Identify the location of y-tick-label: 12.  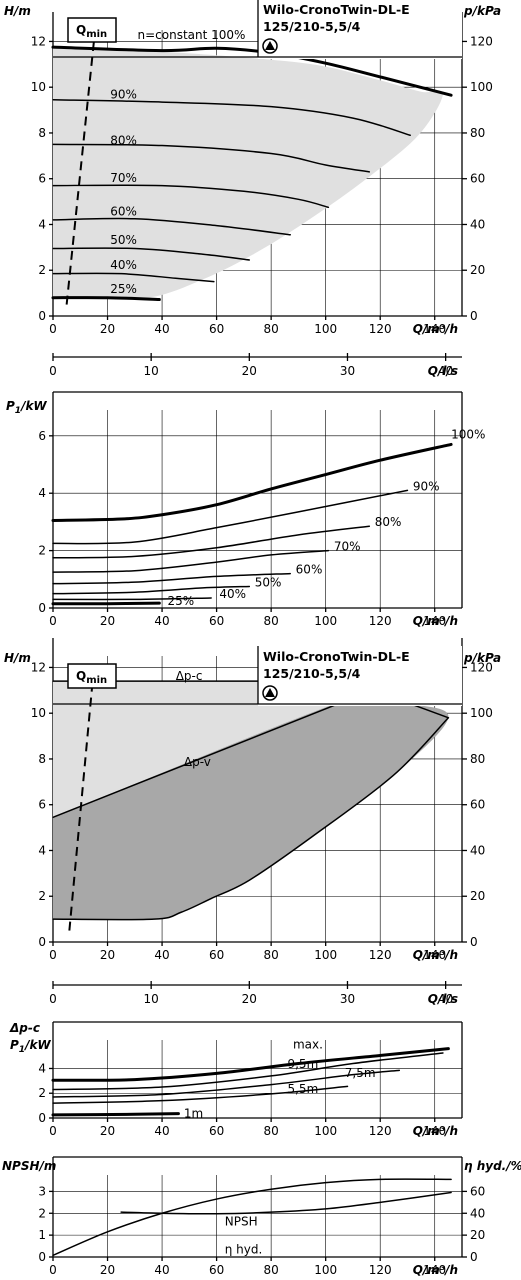
(38, 667).